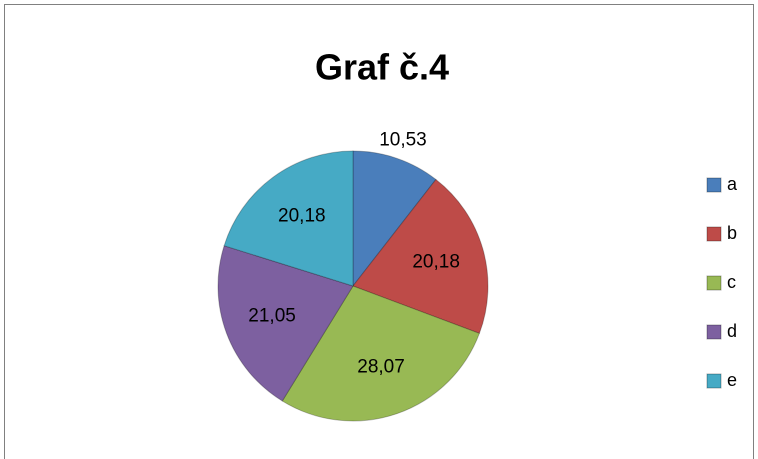 The width and height of the screenshot is (758, 459). Describe the element at coordinates (731, 282) in the screenshot. I see `legend-label: c` at that location.